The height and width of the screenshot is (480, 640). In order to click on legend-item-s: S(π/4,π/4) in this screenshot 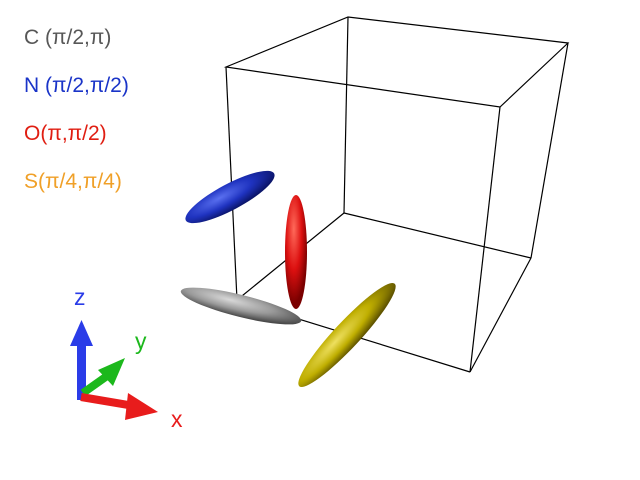, I will do `click(73, 181)`.